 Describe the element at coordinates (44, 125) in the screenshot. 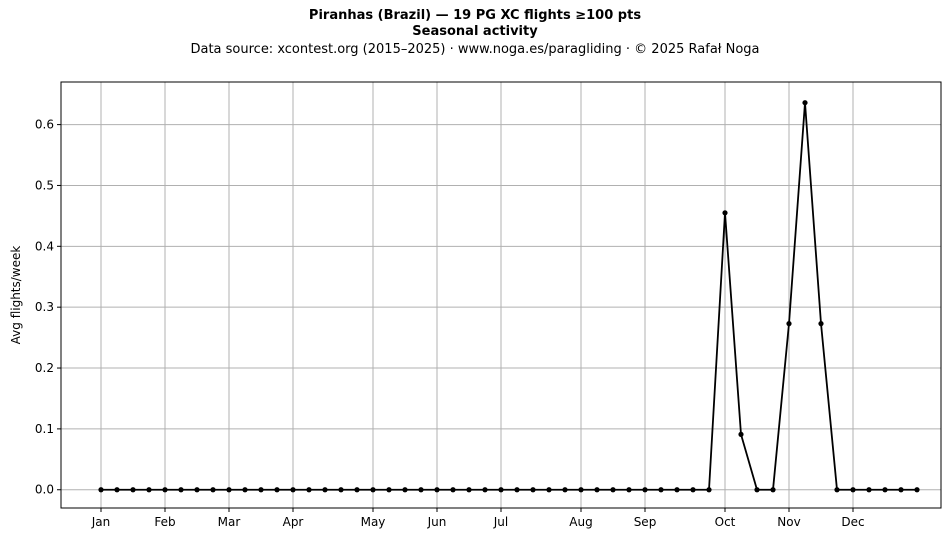

I see `y-tick-label: 0.6` at that location.